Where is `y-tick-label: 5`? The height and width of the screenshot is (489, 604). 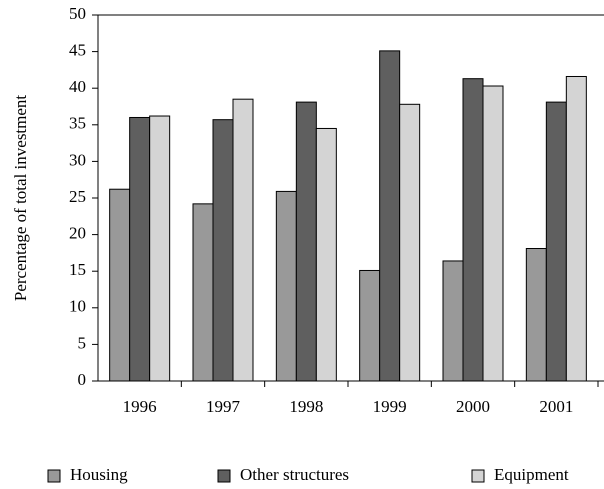 y-tick-label: 5 is located at coordinates (82, 342).